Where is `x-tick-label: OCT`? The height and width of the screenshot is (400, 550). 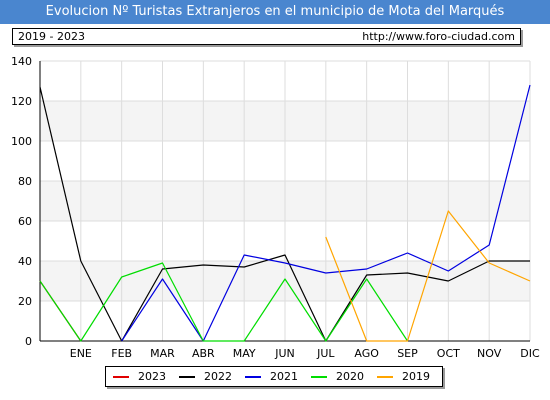 x-tick-label: OCT is located at coordinates (448, 353).